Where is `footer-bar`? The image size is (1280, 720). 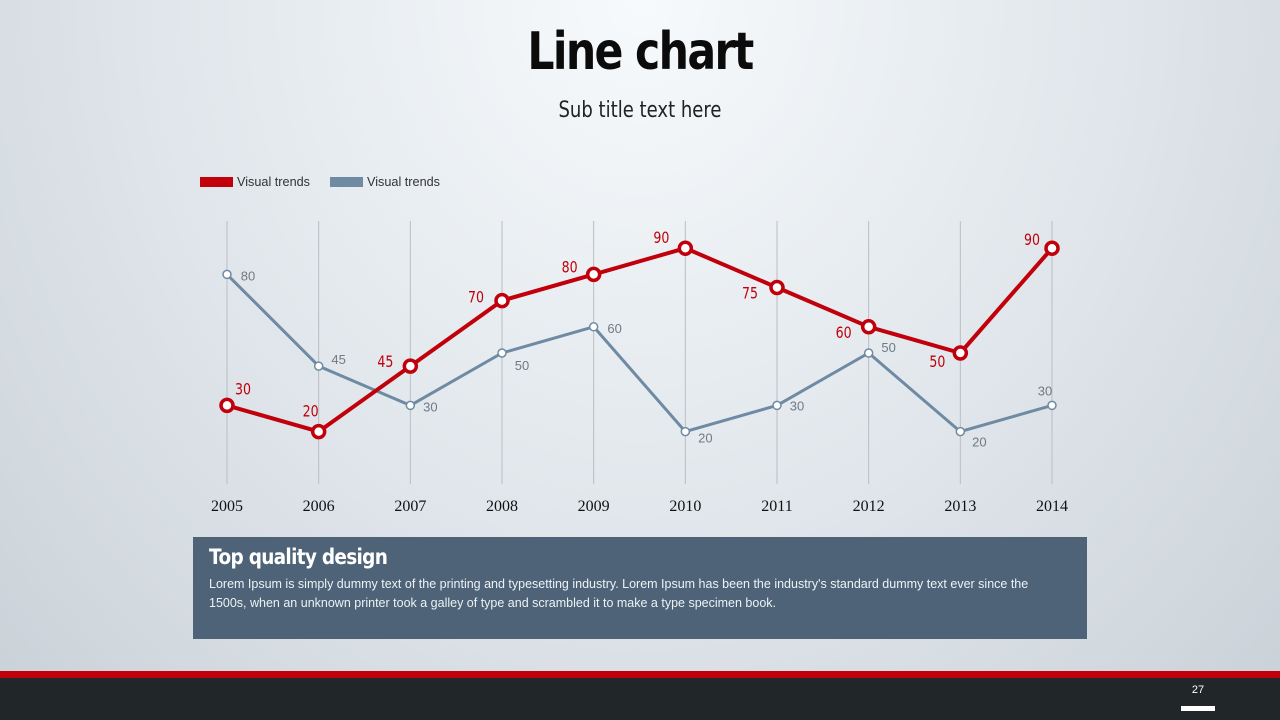 footer-bar is located at coordinates (640, 699).